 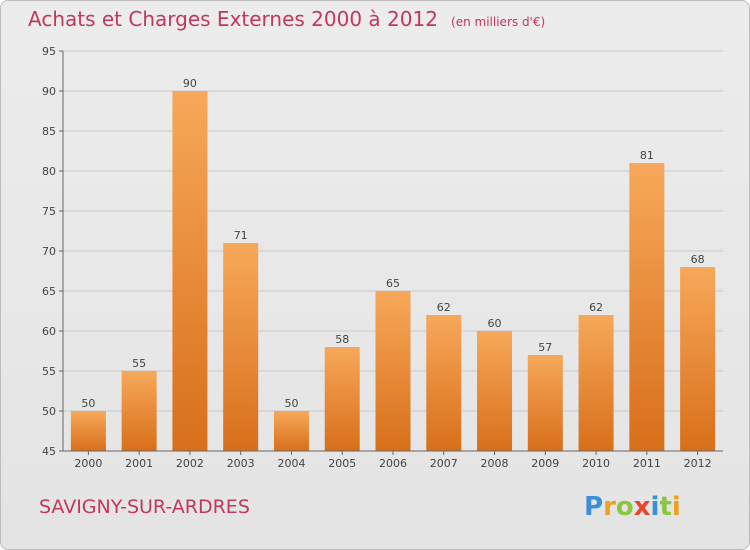 I want to click on x-tick-label: 2003, so click(x=241, y=463).